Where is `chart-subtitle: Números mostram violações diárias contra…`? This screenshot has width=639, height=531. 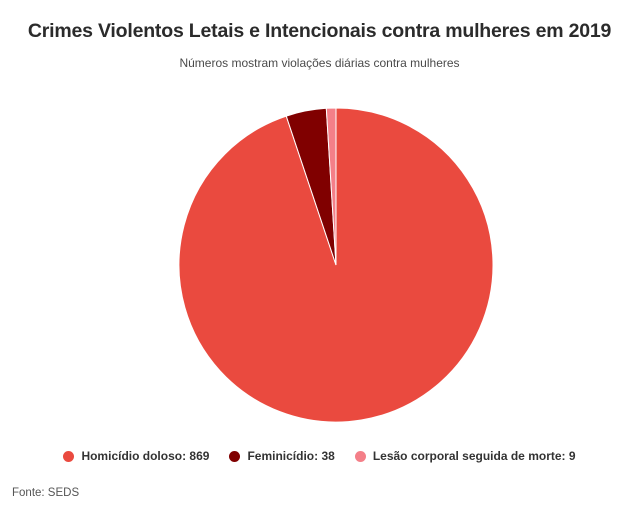 chart-subtitle: Números mostram violações diárias contra… is located at coordinates (319, 63).